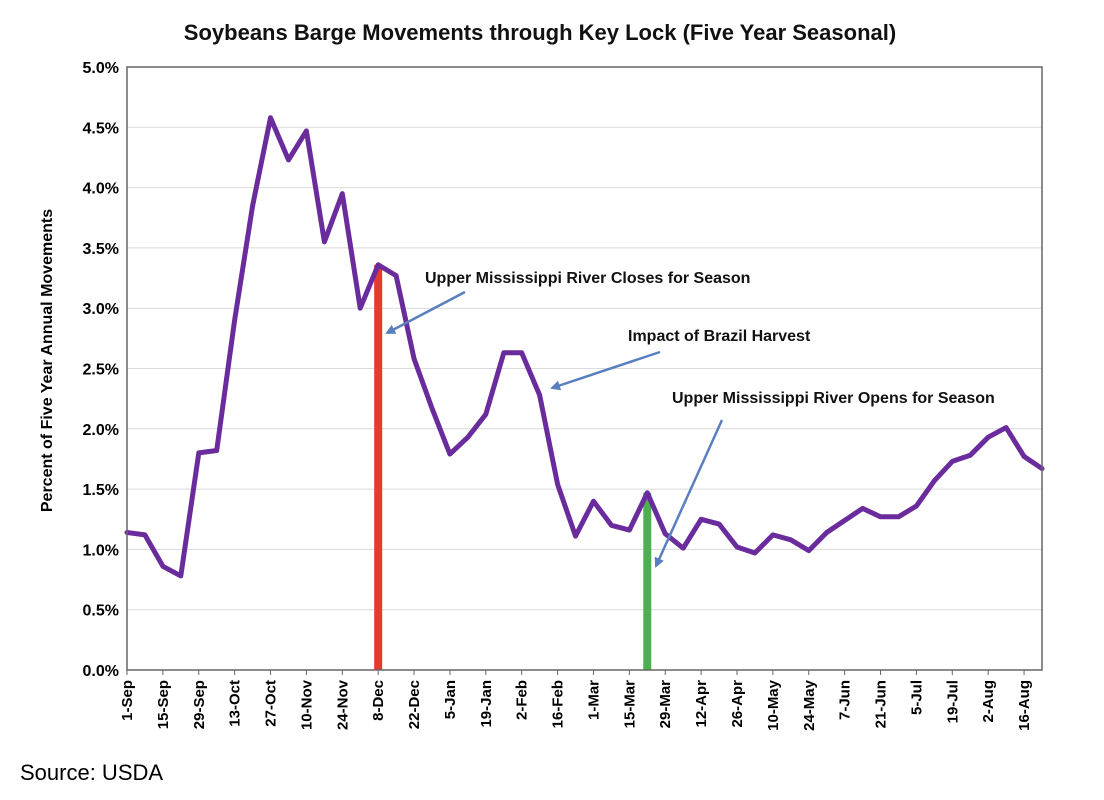 The height and width of the screenshot is (800, 1104). I want to click on y-tick-label: 4.5%, so click(101, 128).